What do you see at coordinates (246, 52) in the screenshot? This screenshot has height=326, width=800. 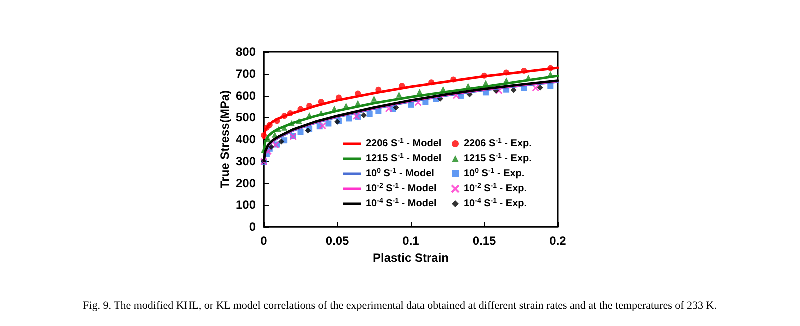 I see `y-tick-label: 800` at bounding box center [246, 52].